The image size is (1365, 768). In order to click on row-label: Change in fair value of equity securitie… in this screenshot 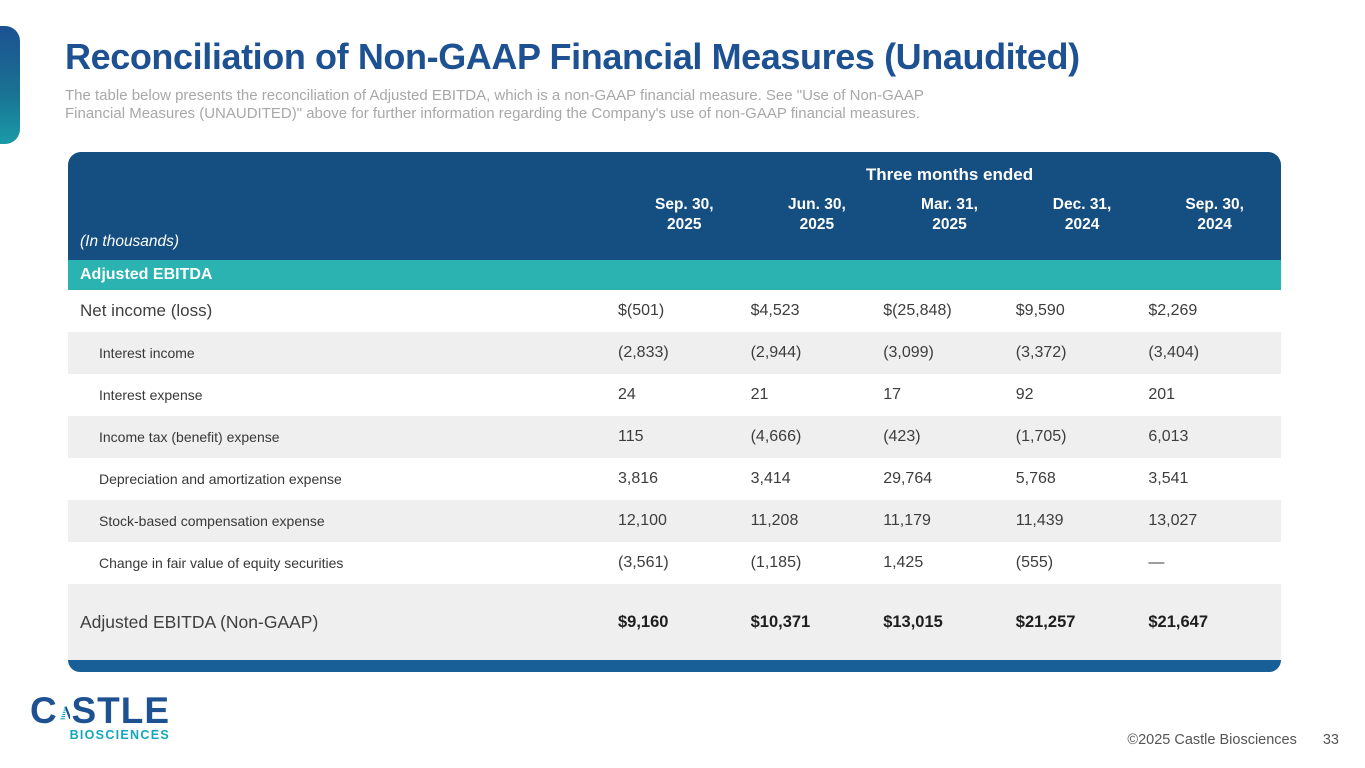, I will do `click(221, 563)`.